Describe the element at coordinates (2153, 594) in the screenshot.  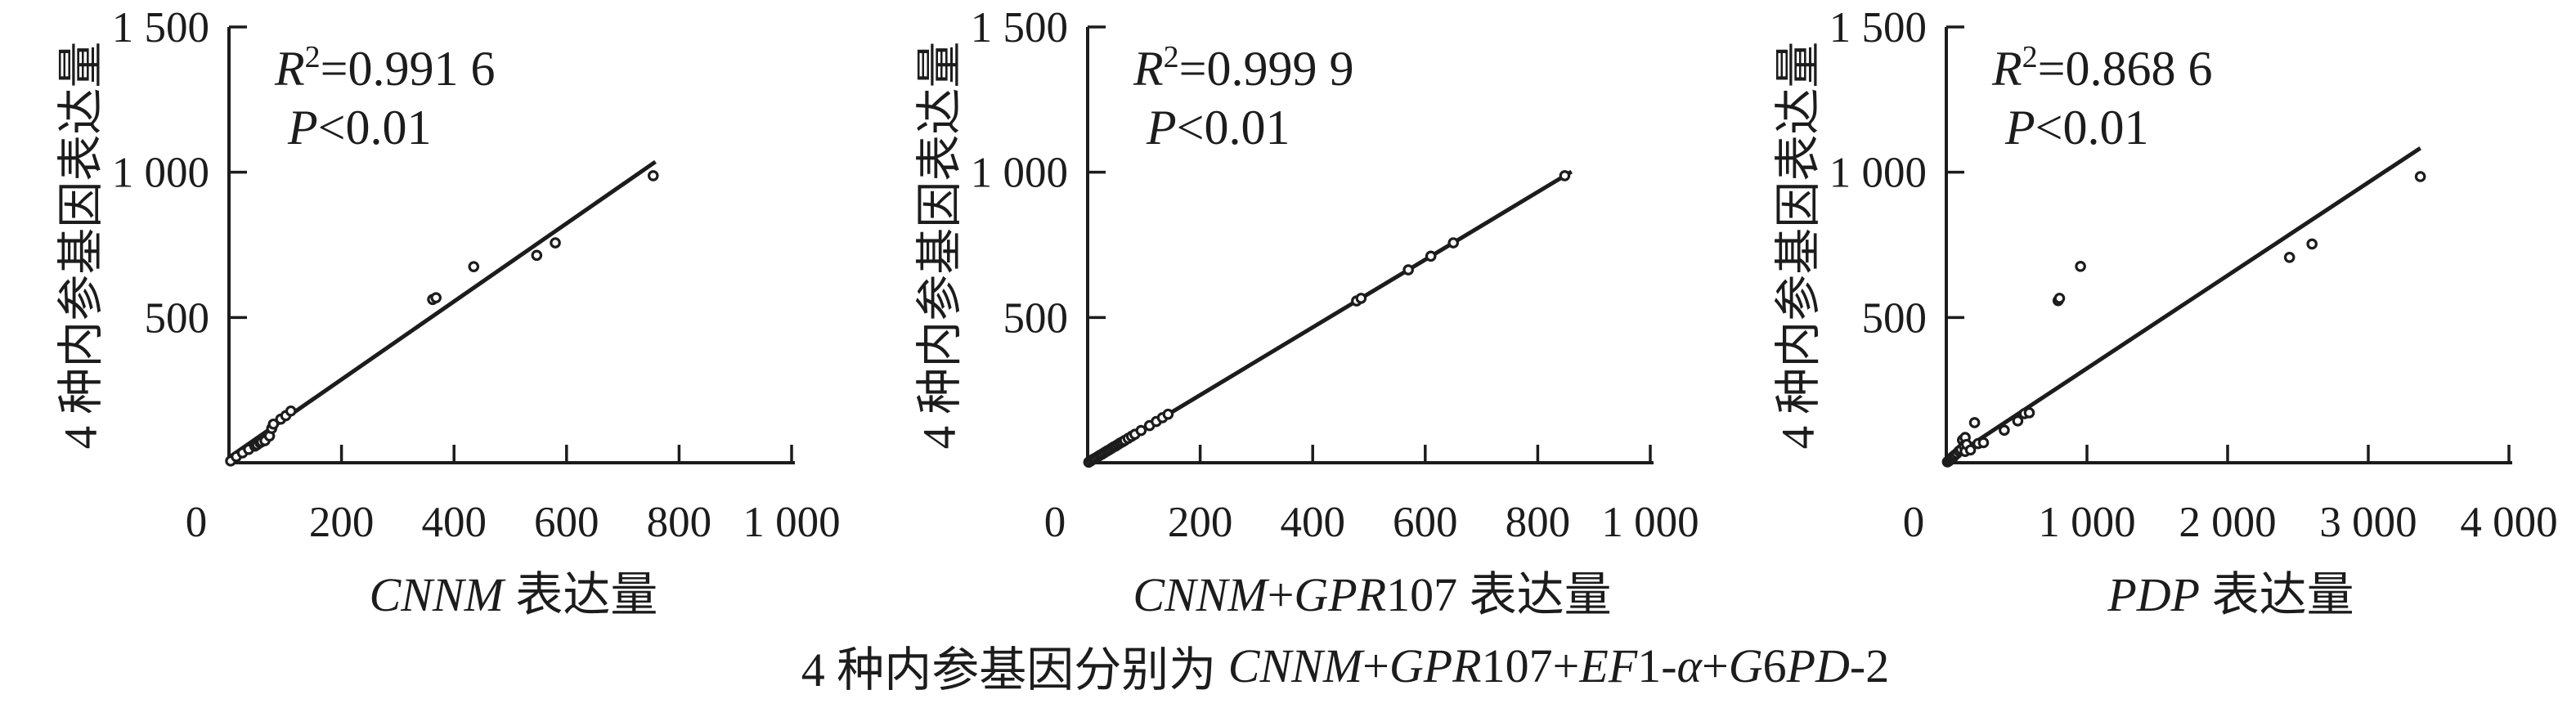
I see `axis-title-segment: PDP` at that location.